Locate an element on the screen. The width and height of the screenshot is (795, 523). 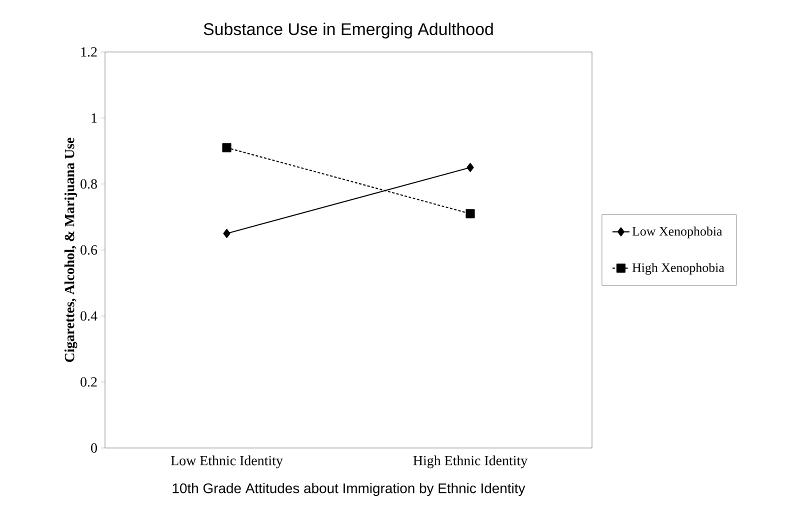
y-tick-label: 0.4 is located at coordinates (89, 316).